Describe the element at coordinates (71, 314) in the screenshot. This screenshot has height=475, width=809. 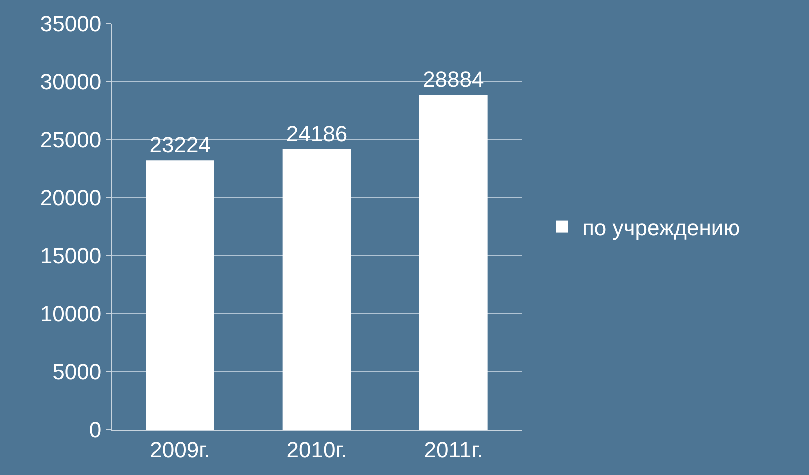
I see `y-tick-label: 10000` at that location.